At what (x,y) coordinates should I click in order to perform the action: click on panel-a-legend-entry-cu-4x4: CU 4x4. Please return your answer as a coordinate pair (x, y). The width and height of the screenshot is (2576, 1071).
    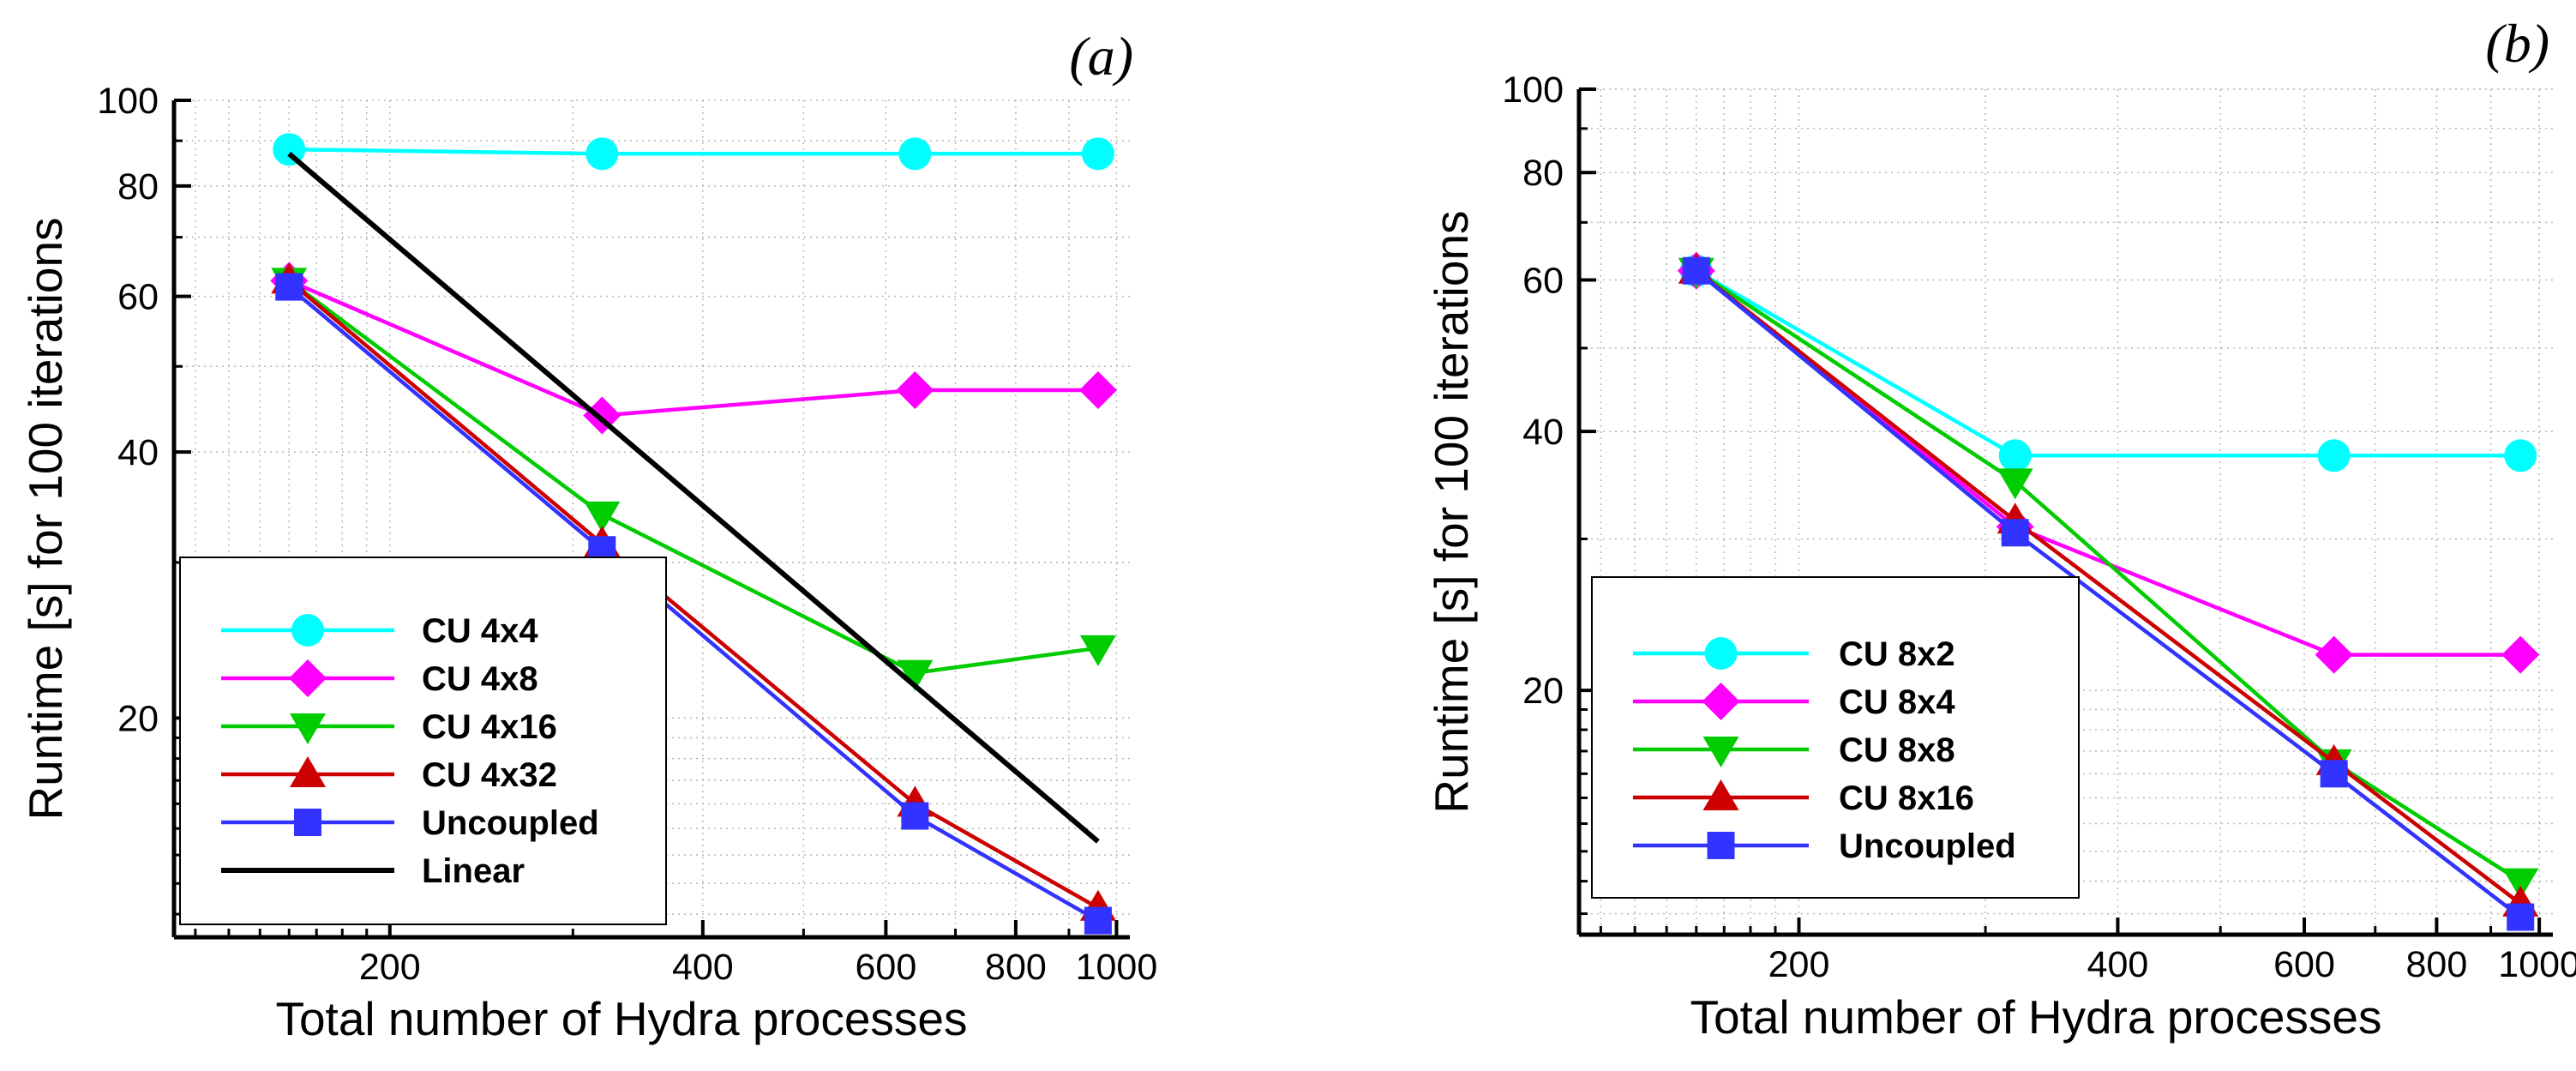
    Looking at the image, I should click on (379, 631).